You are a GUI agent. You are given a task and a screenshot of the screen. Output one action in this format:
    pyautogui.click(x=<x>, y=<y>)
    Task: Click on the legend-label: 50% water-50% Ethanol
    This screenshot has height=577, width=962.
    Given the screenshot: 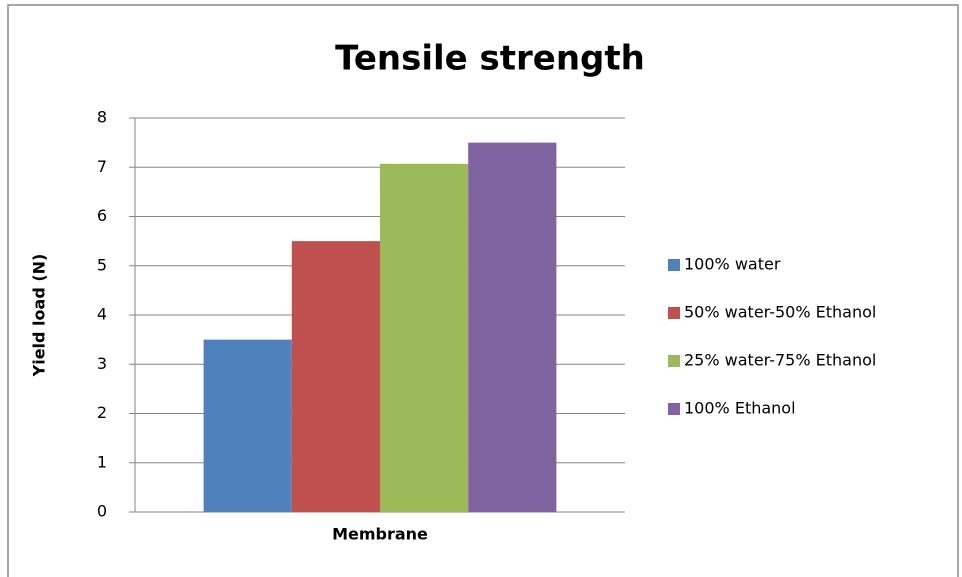 What is the action you would take?
    pyautogui.click(x=780, y=312)
    